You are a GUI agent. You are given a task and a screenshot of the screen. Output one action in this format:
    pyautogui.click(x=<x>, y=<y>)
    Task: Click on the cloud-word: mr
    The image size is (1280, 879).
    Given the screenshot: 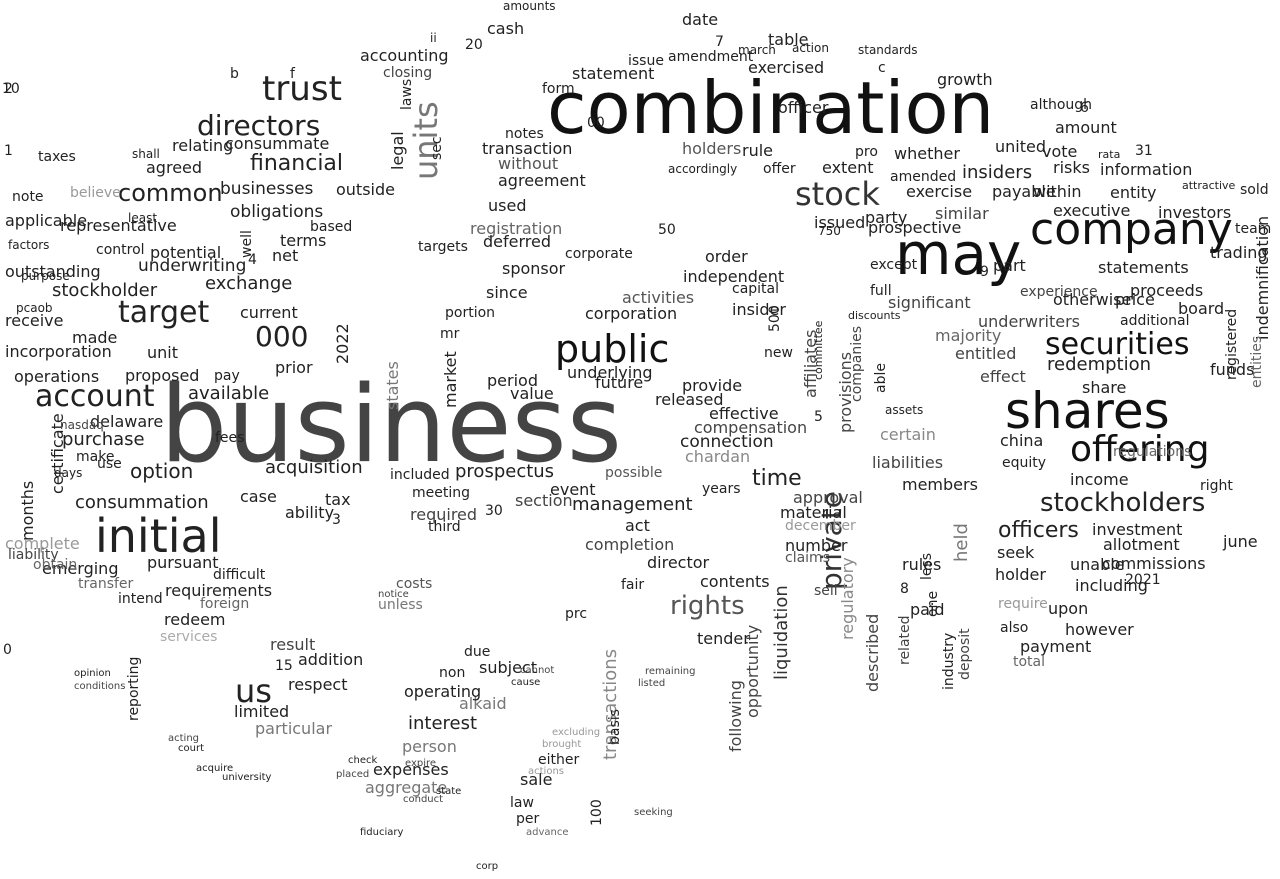 What is the action you would take?
    pyautogui.click(x=450, y=334)
    